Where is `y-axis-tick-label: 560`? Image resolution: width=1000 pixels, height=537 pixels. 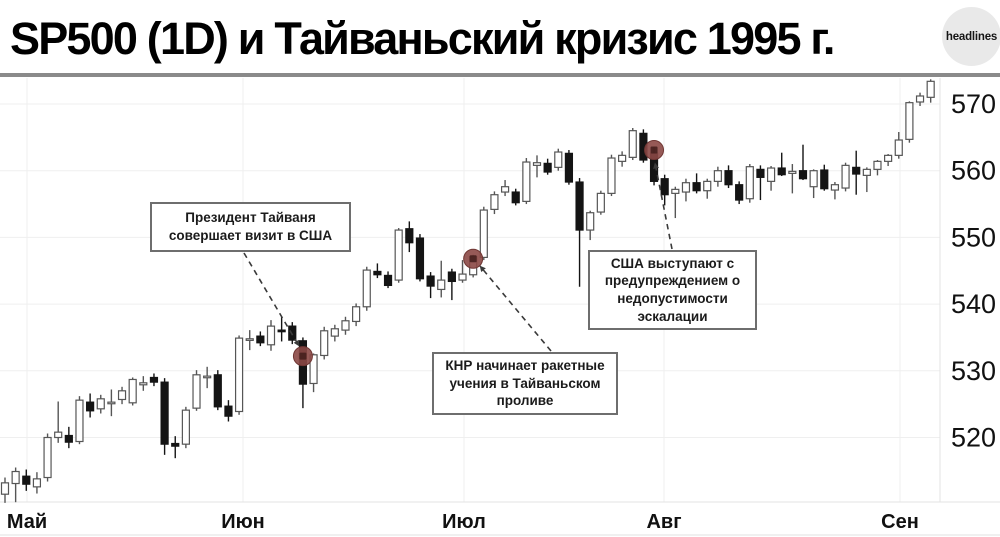 y-axis-tick-label: 560 is located at coordinates (973, 171).